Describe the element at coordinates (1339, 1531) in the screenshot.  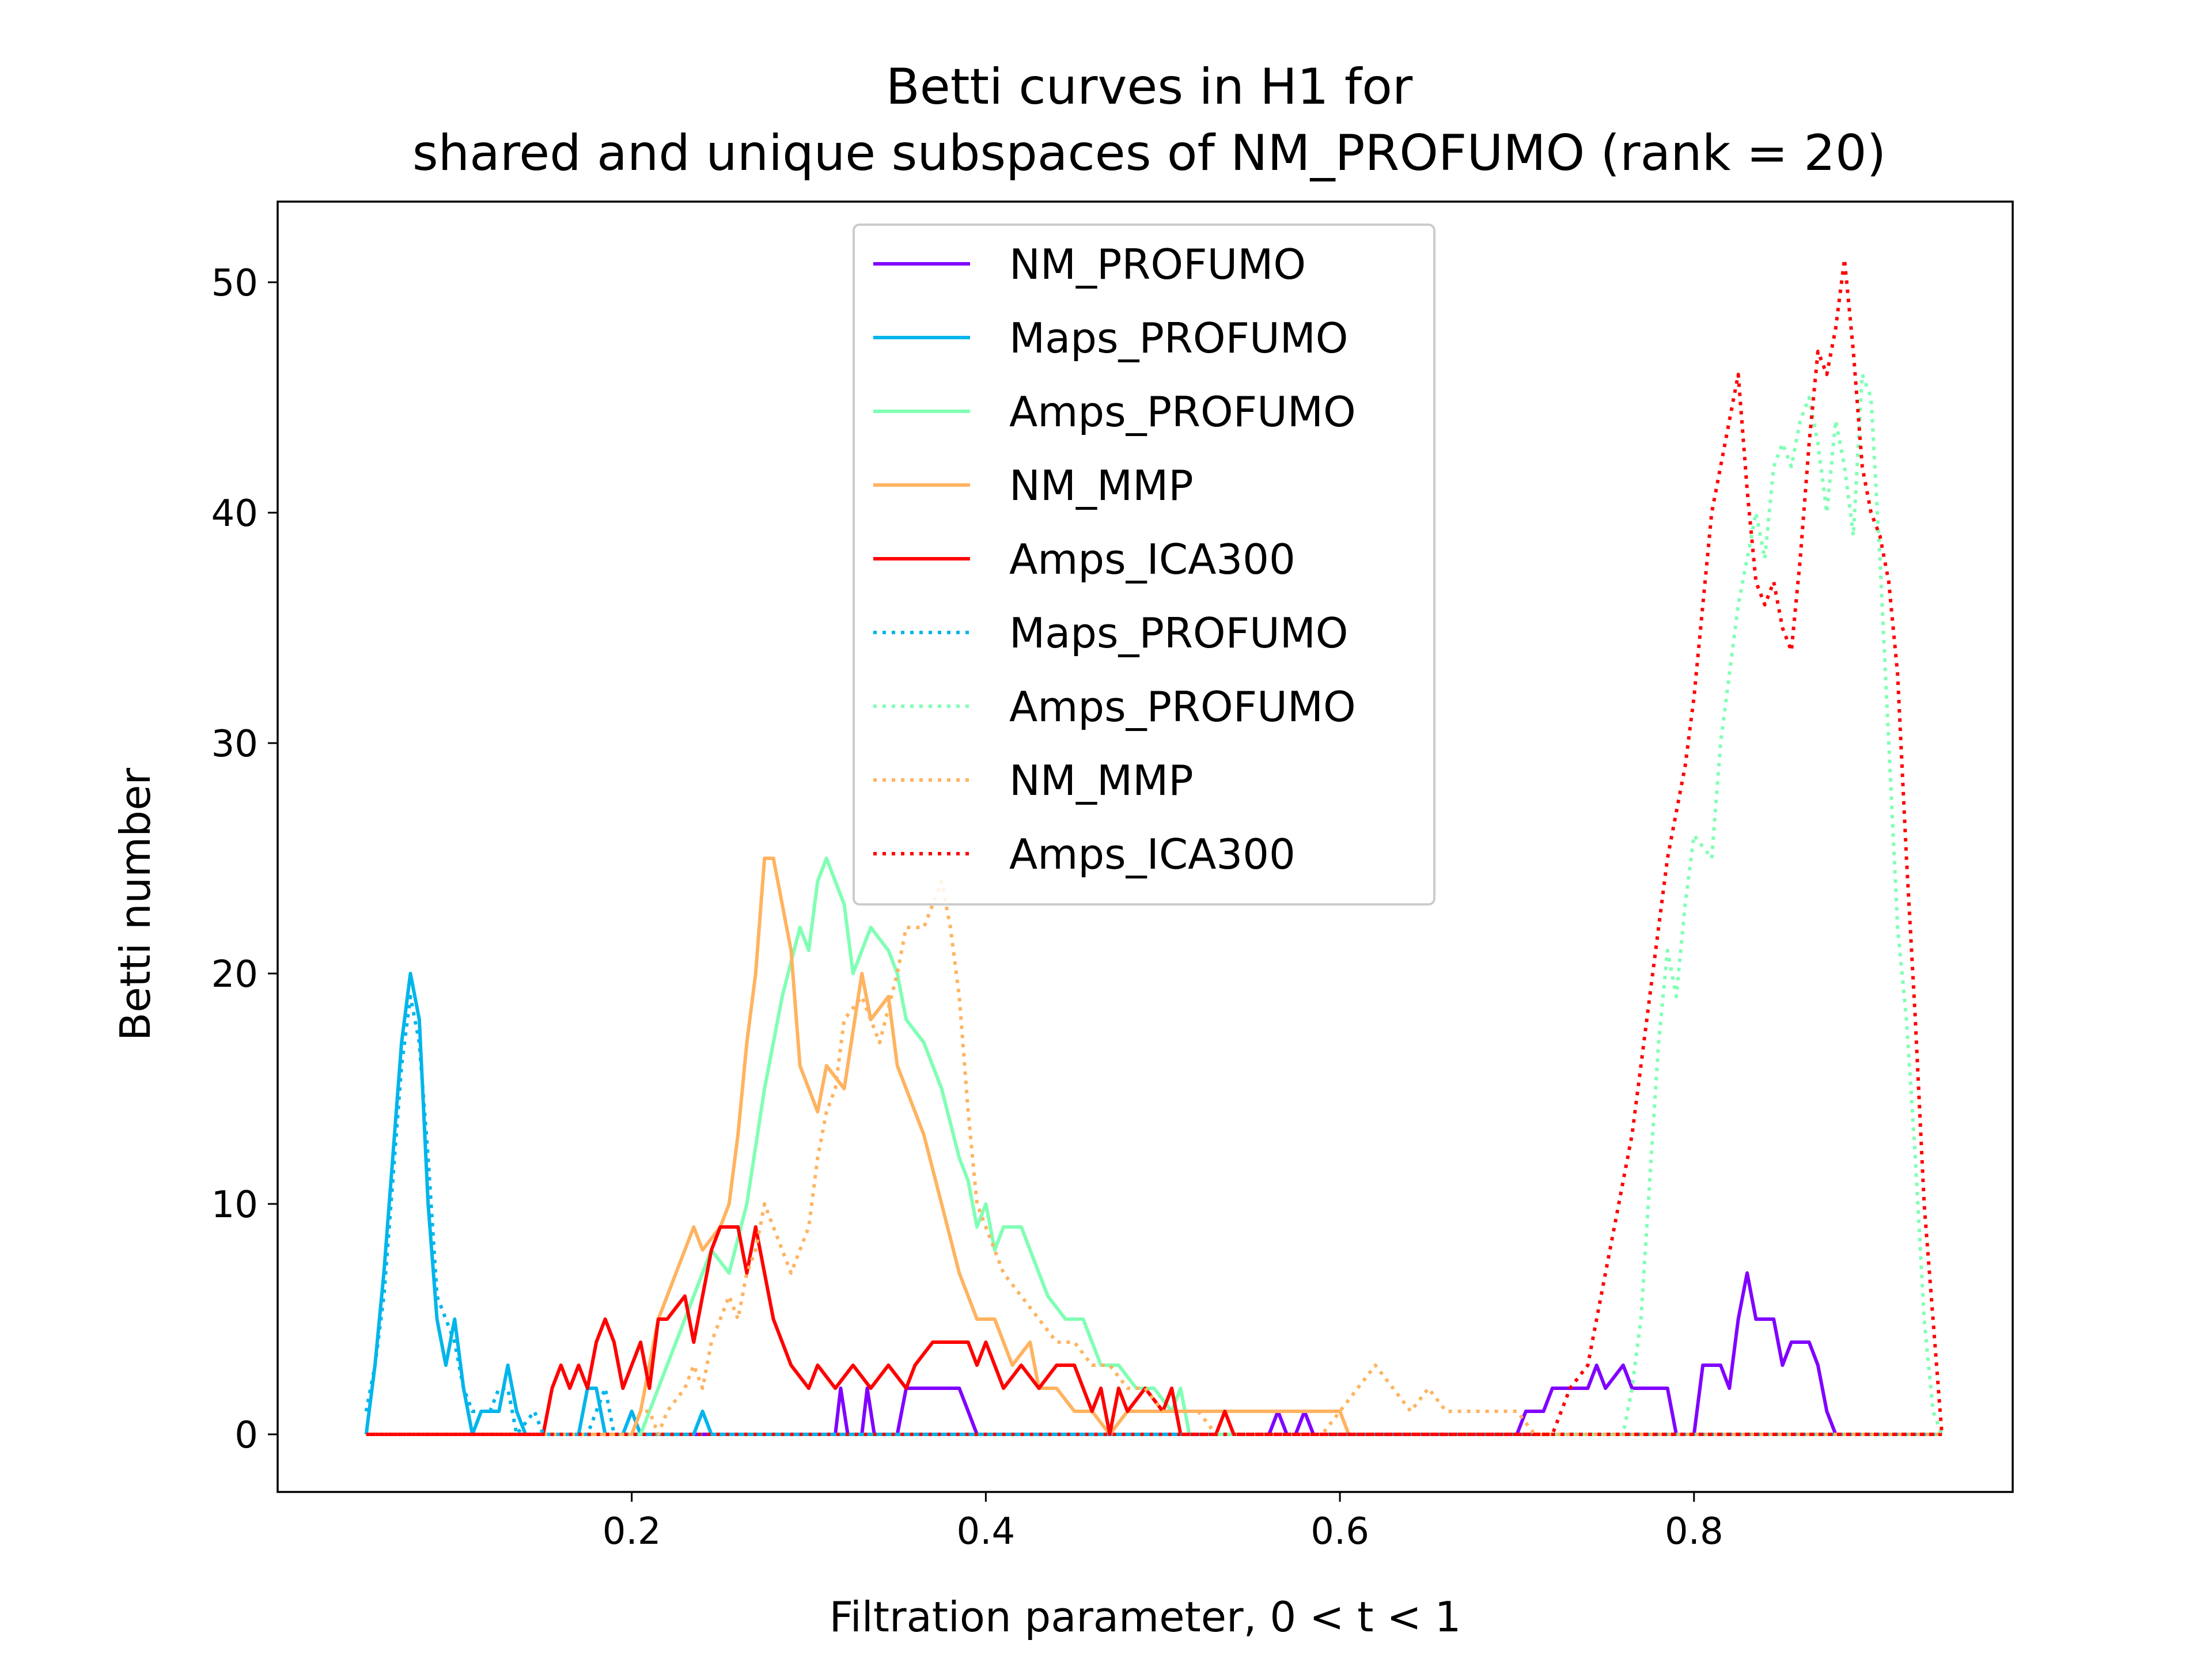
I see `x-tick-label: 0.6` at that location.